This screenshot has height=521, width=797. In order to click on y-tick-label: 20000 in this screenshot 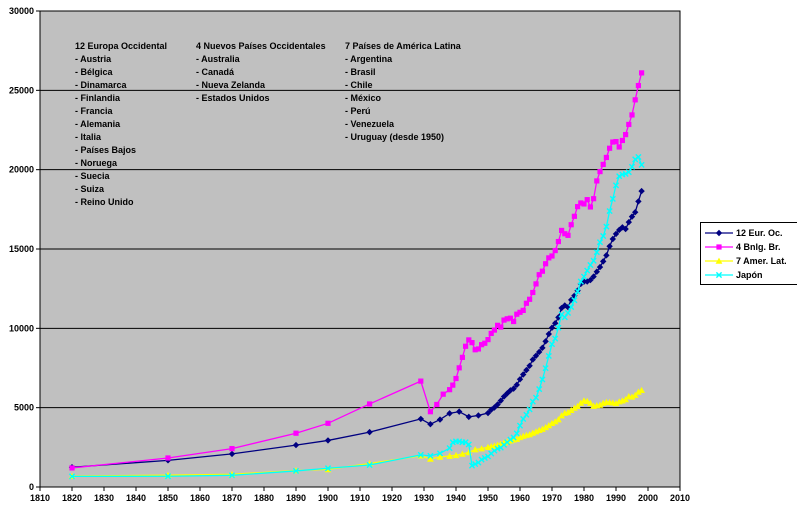, I will do `click(21, 170)`.